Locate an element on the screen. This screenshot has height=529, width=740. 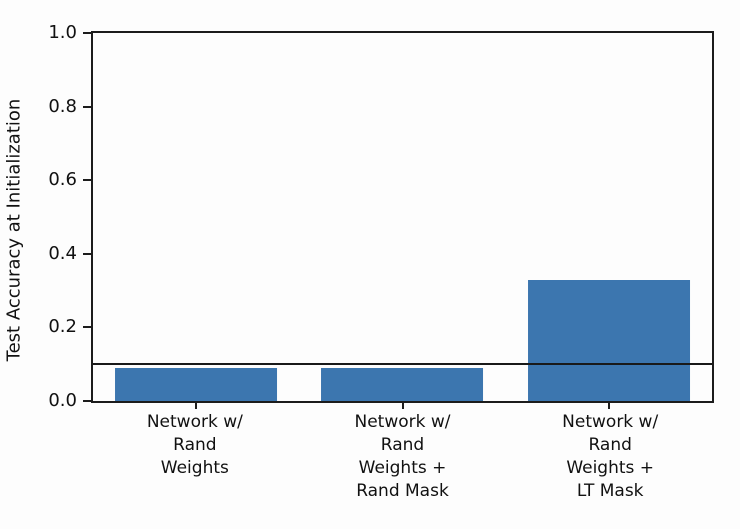
y-tick-label: 0.8 is located at coordinates (62, 106).